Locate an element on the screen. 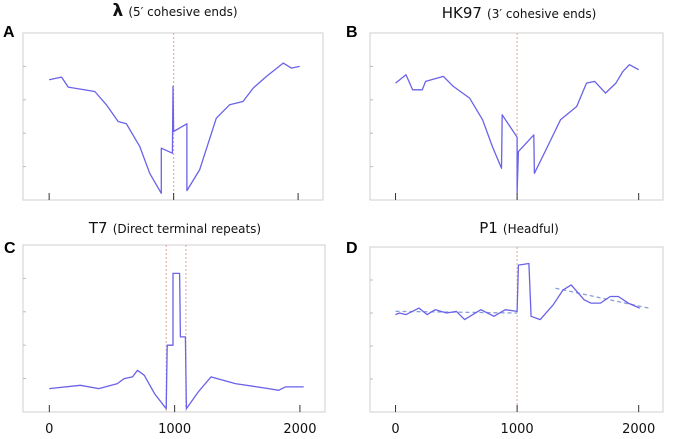 The width and height of the screenshot is (675, 439). panel-c-title: T7 (Direct terminal repeats) is located at coordinates (175, 227).